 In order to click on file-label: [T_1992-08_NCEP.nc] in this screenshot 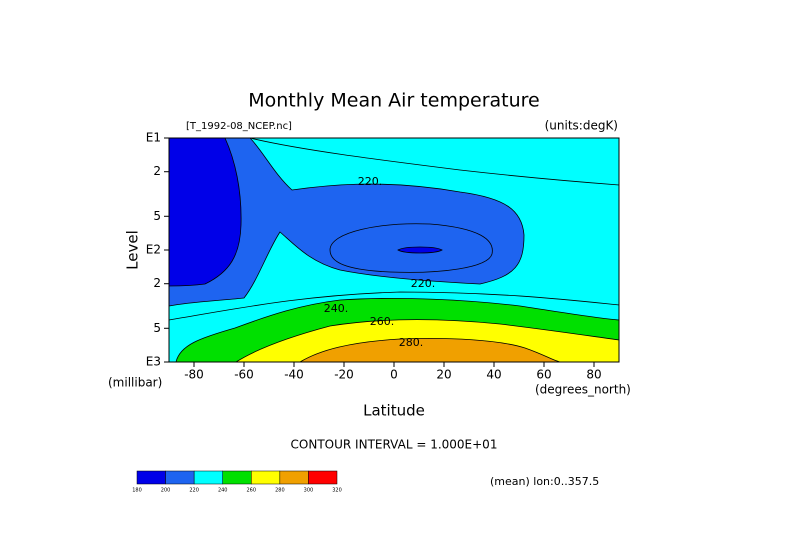, I will do `click(239, 126)`.